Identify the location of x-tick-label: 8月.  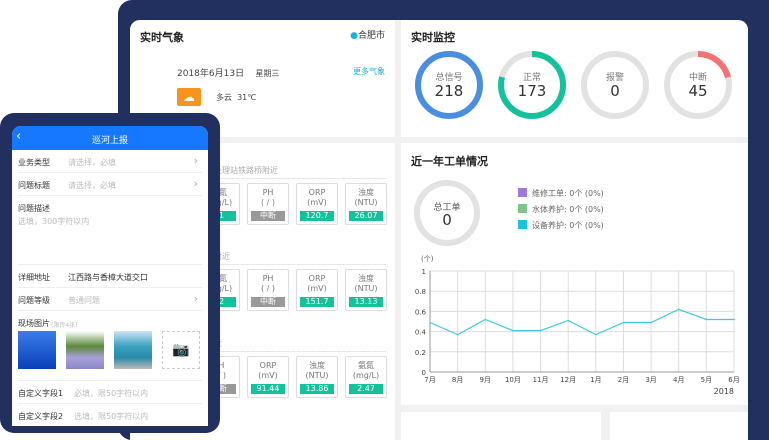
(457, 380).